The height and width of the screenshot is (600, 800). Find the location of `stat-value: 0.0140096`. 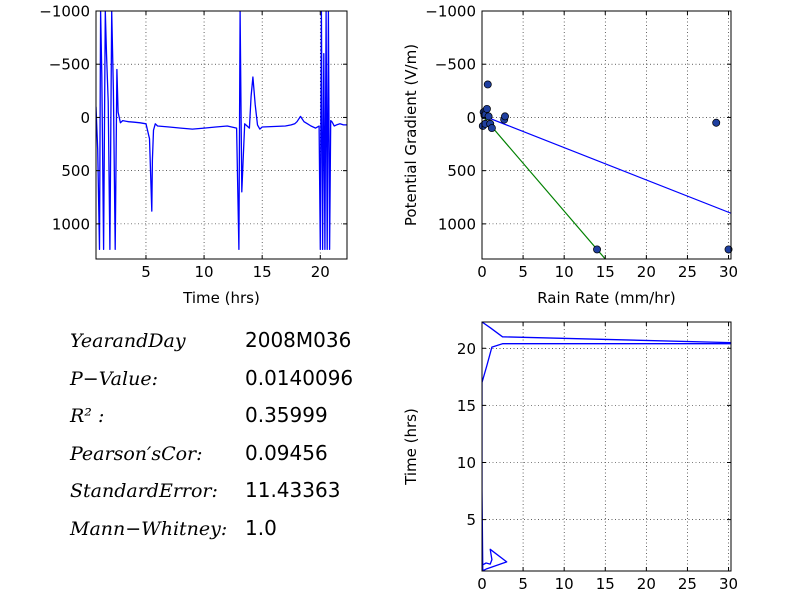

stat-value: 0.0140096 is located at coordinates (299, 377).